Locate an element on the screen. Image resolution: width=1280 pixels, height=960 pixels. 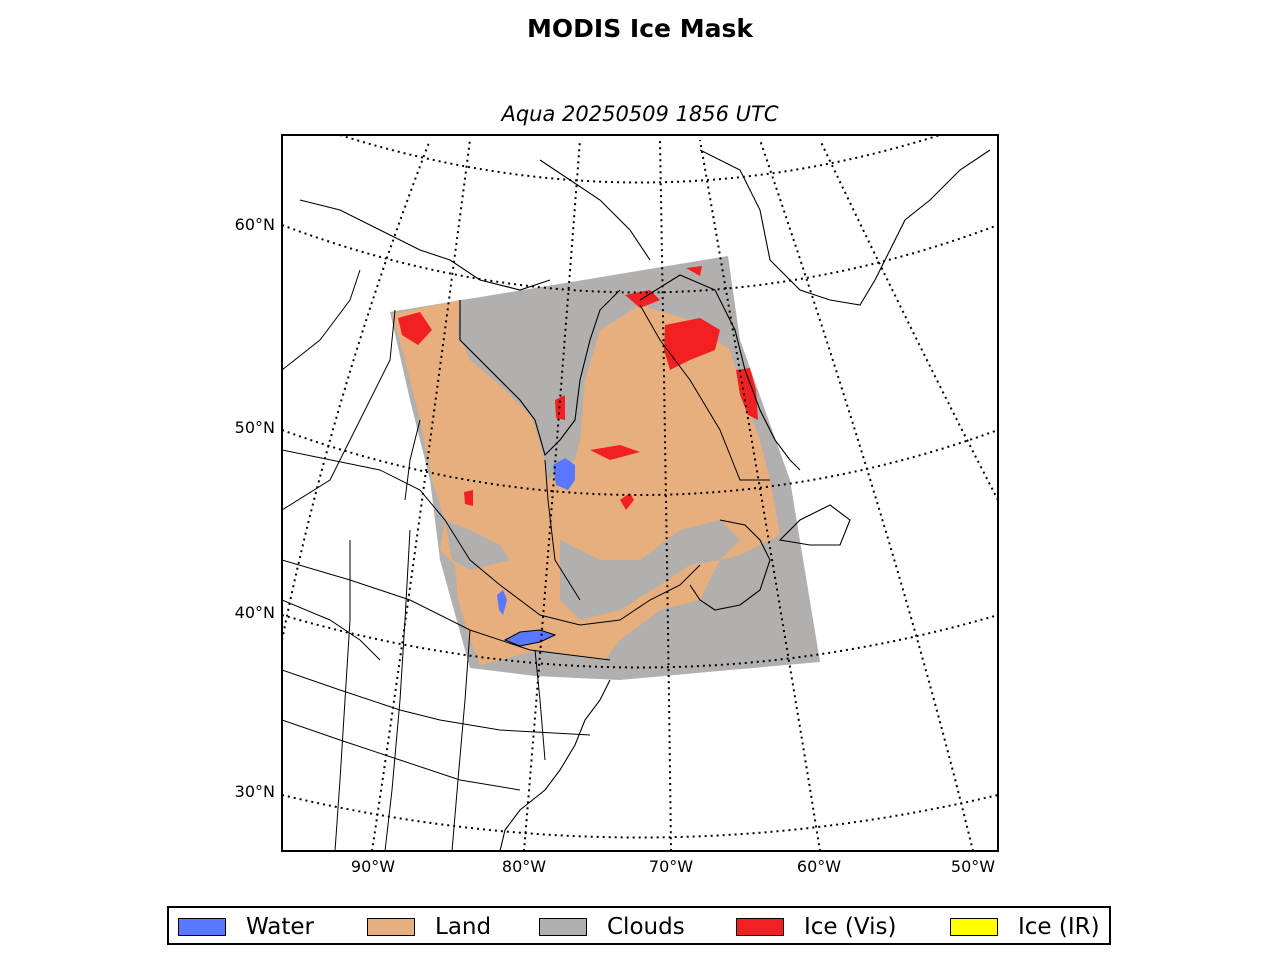
swath-land is located at coordinates (586, 482).